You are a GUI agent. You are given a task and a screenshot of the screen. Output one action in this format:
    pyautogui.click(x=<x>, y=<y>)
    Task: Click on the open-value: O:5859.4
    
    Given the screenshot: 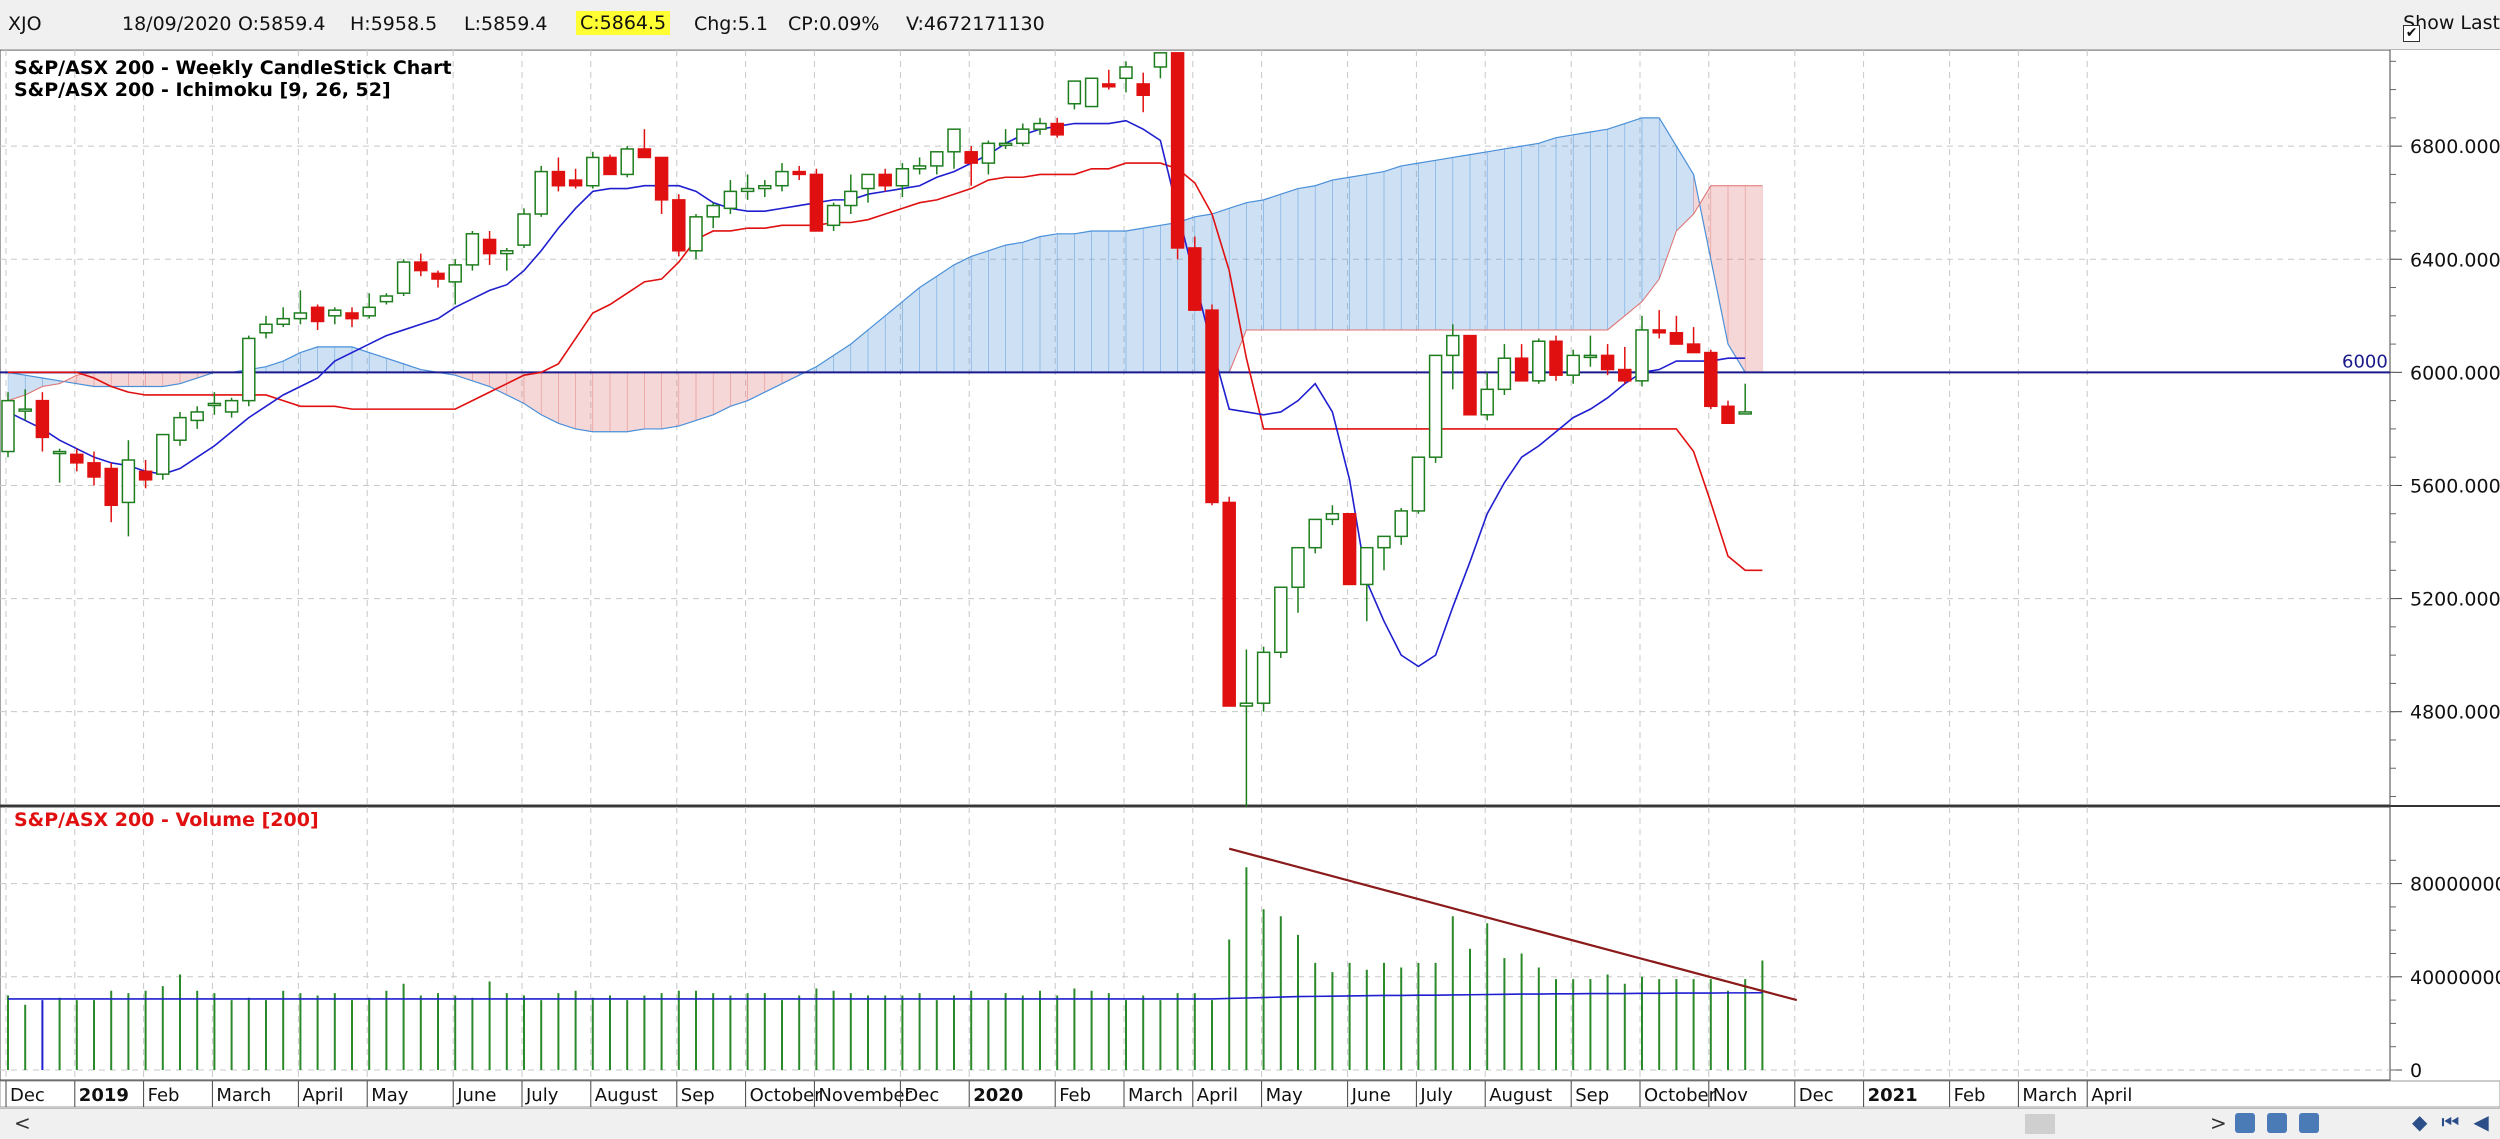 What is the action you would take?
    pyautogui.click(x=282, y=24)
    